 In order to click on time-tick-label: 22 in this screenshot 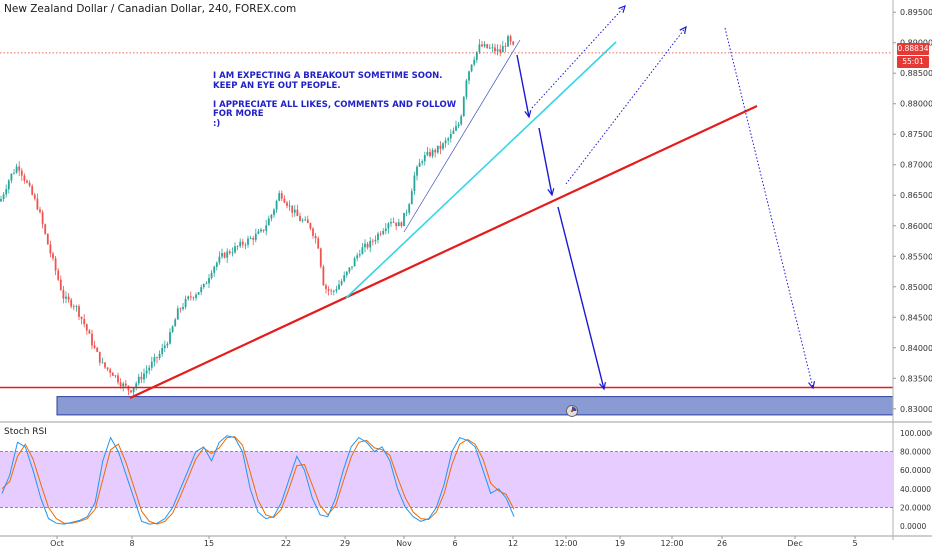, I will do `click(286, 543)`.